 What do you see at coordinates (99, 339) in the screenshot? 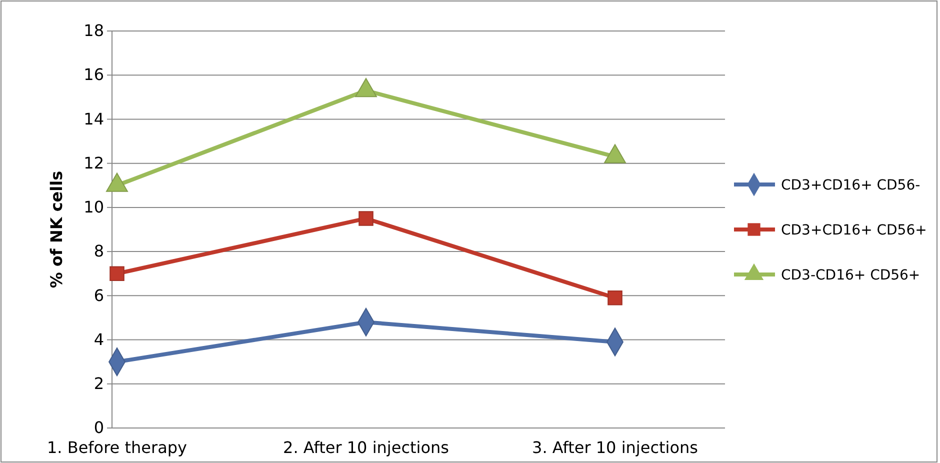
I see `y-tick-label: 4` at bounding box center [99, 339].